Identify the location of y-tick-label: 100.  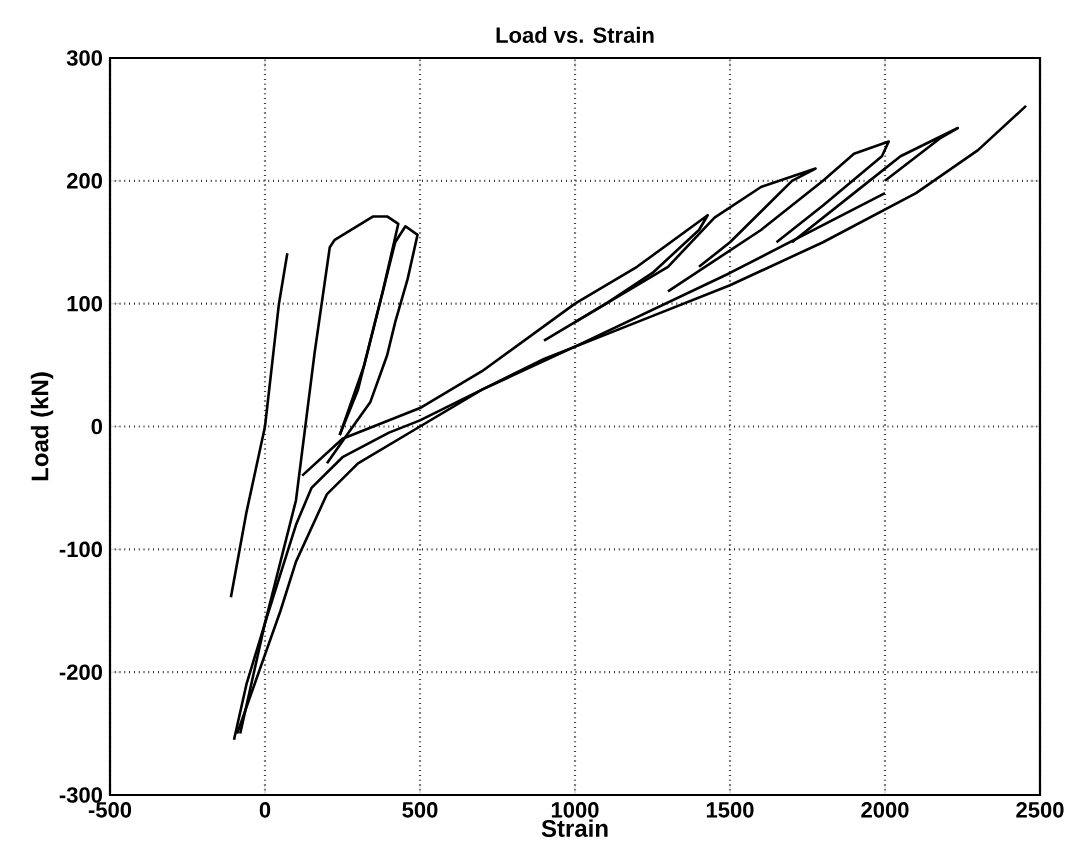
(85, 303).